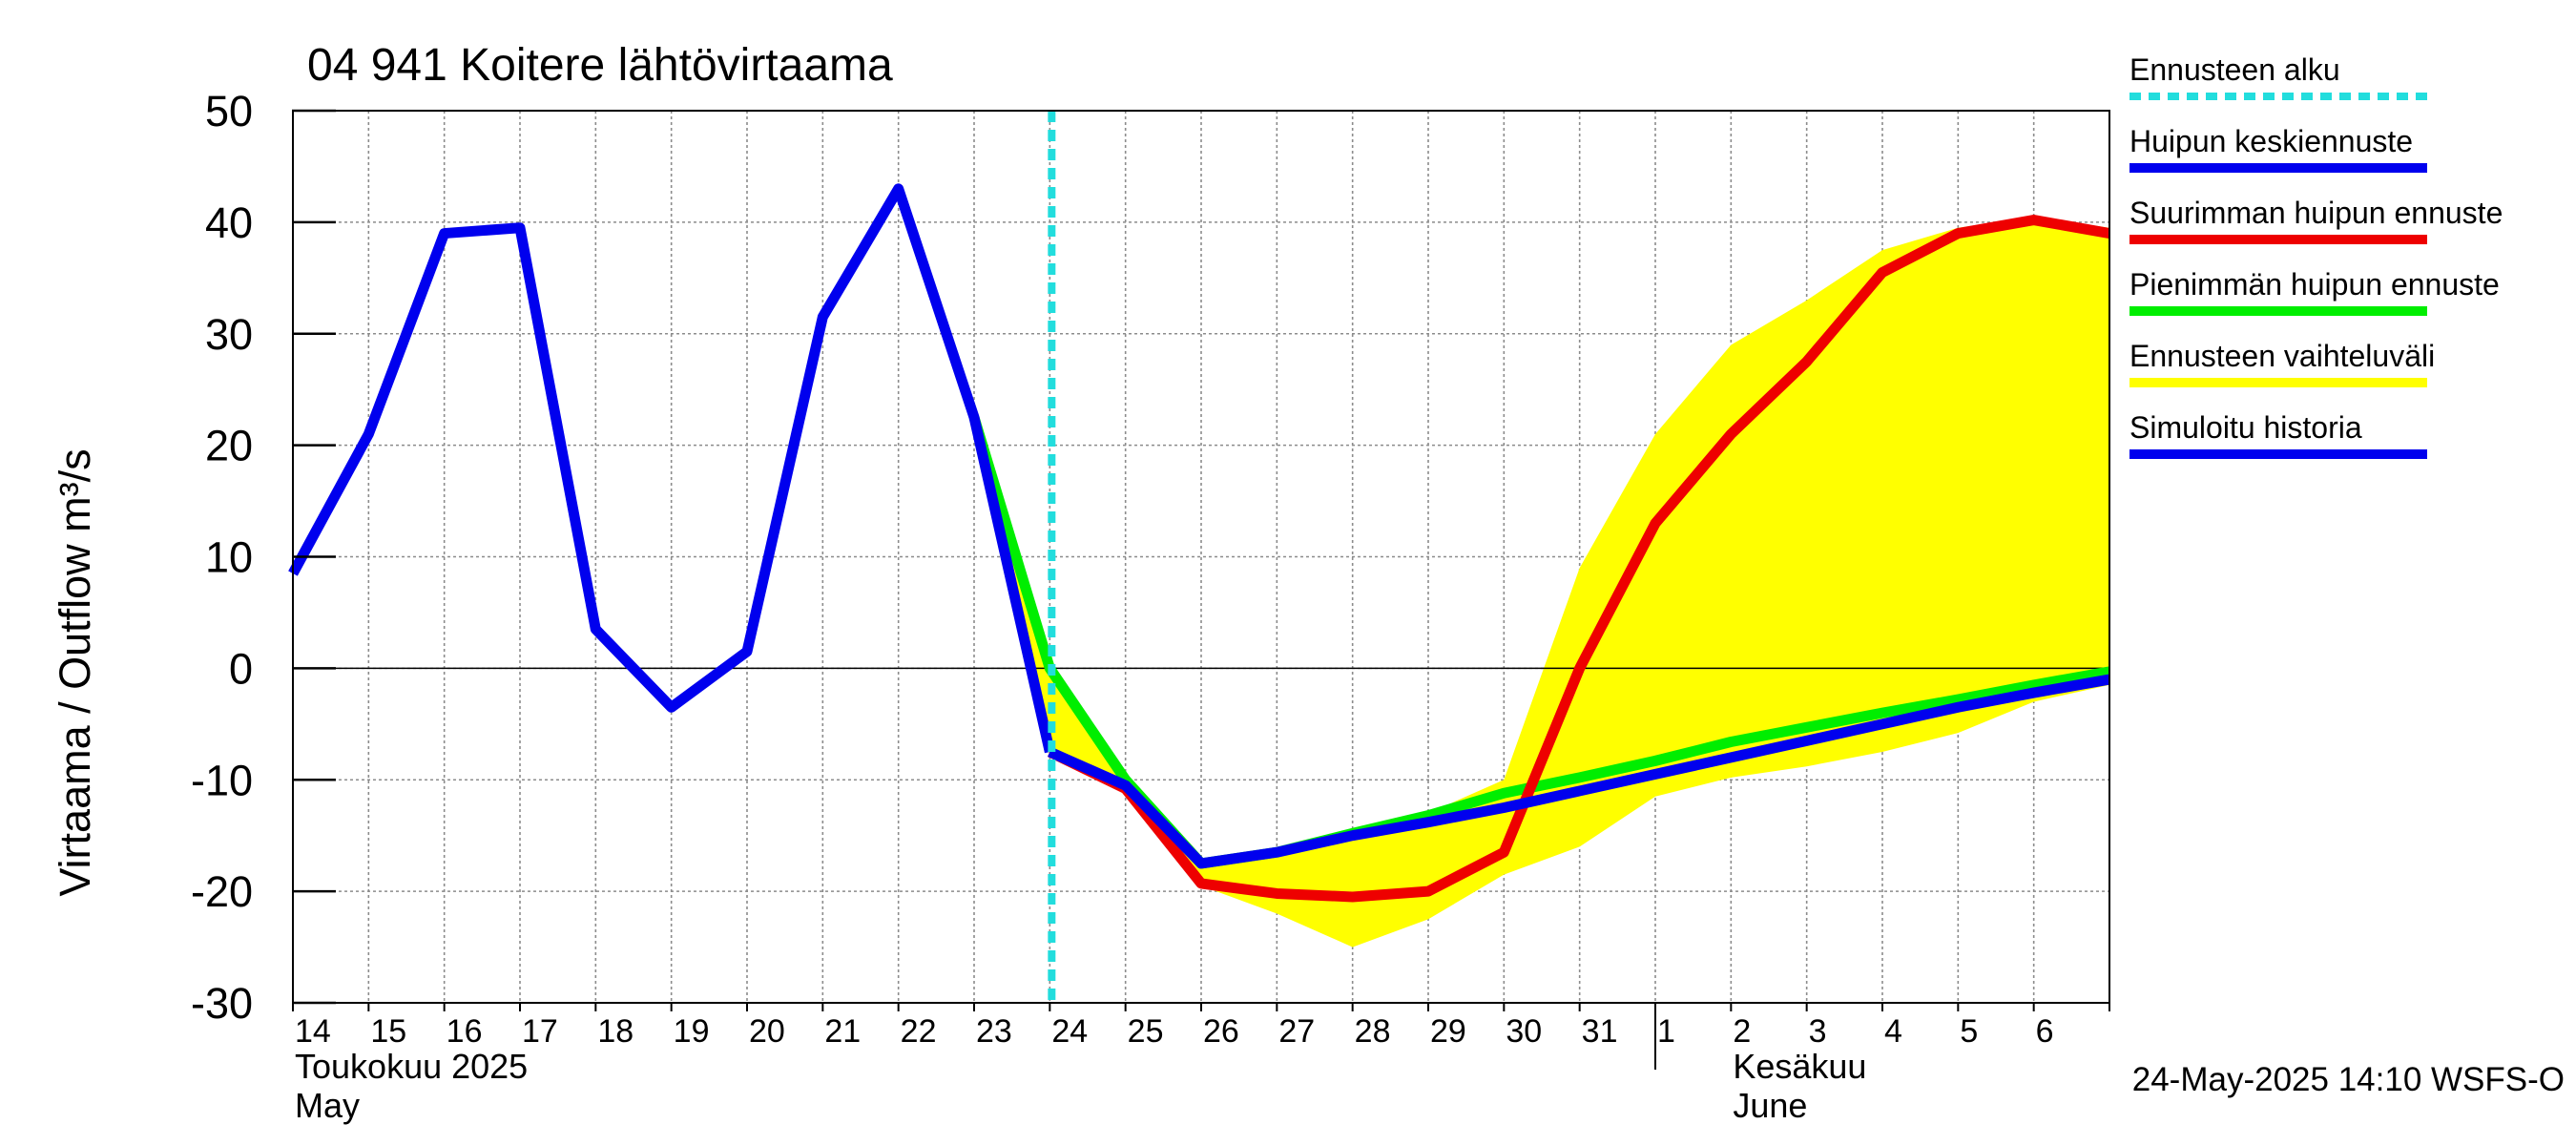  I want to click on x-tick-label: 26, so click(1221, 1031).